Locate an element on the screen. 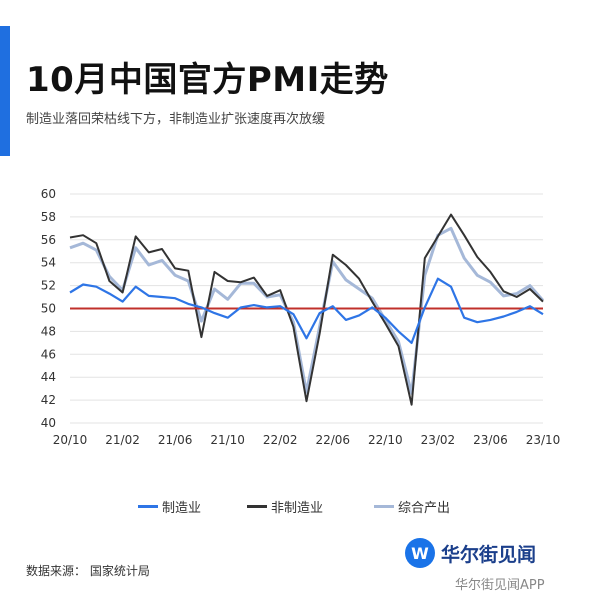  series-line-manufacturing is located at coordinates (306, 310).